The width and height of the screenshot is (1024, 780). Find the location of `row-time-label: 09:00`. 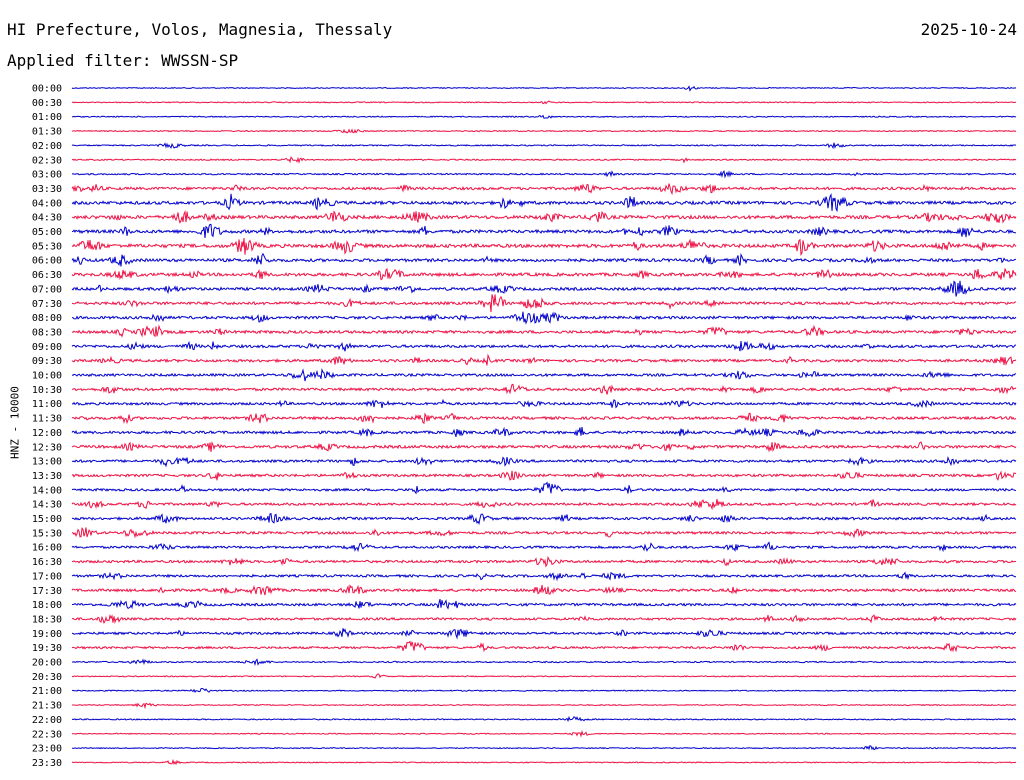

row-time-label: 09:00 is located at coordinates (47, 347).